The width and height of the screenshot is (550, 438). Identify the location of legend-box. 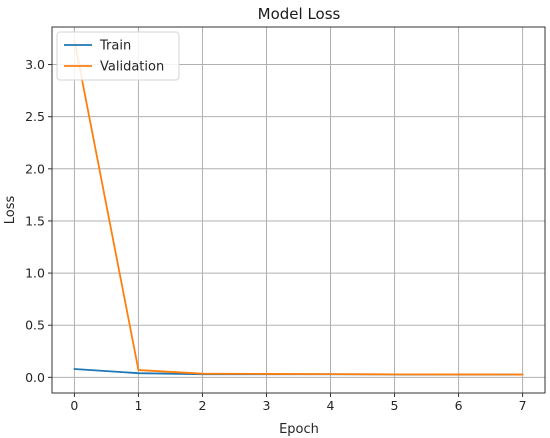
(118, 56).